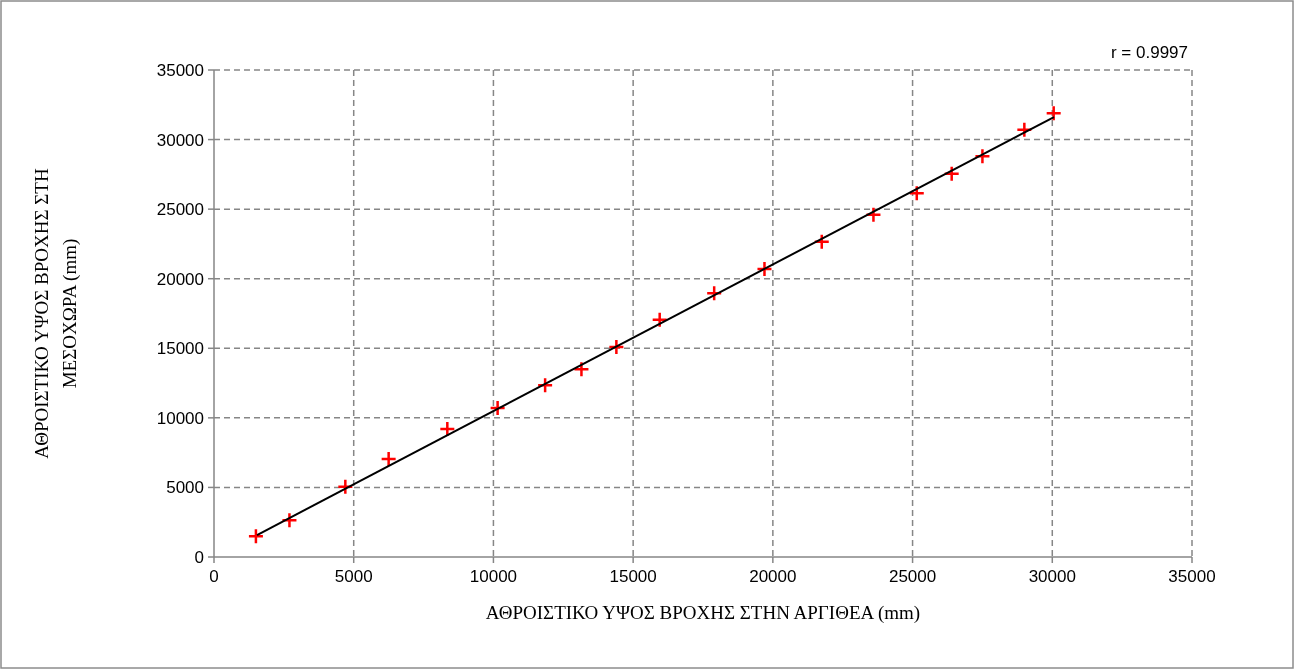 The image size is (1294, 669). What do you see at coordinates (912, 576) in the screenshot?
I see `x-tick-label: 25000` at bounding box center [912, 576].